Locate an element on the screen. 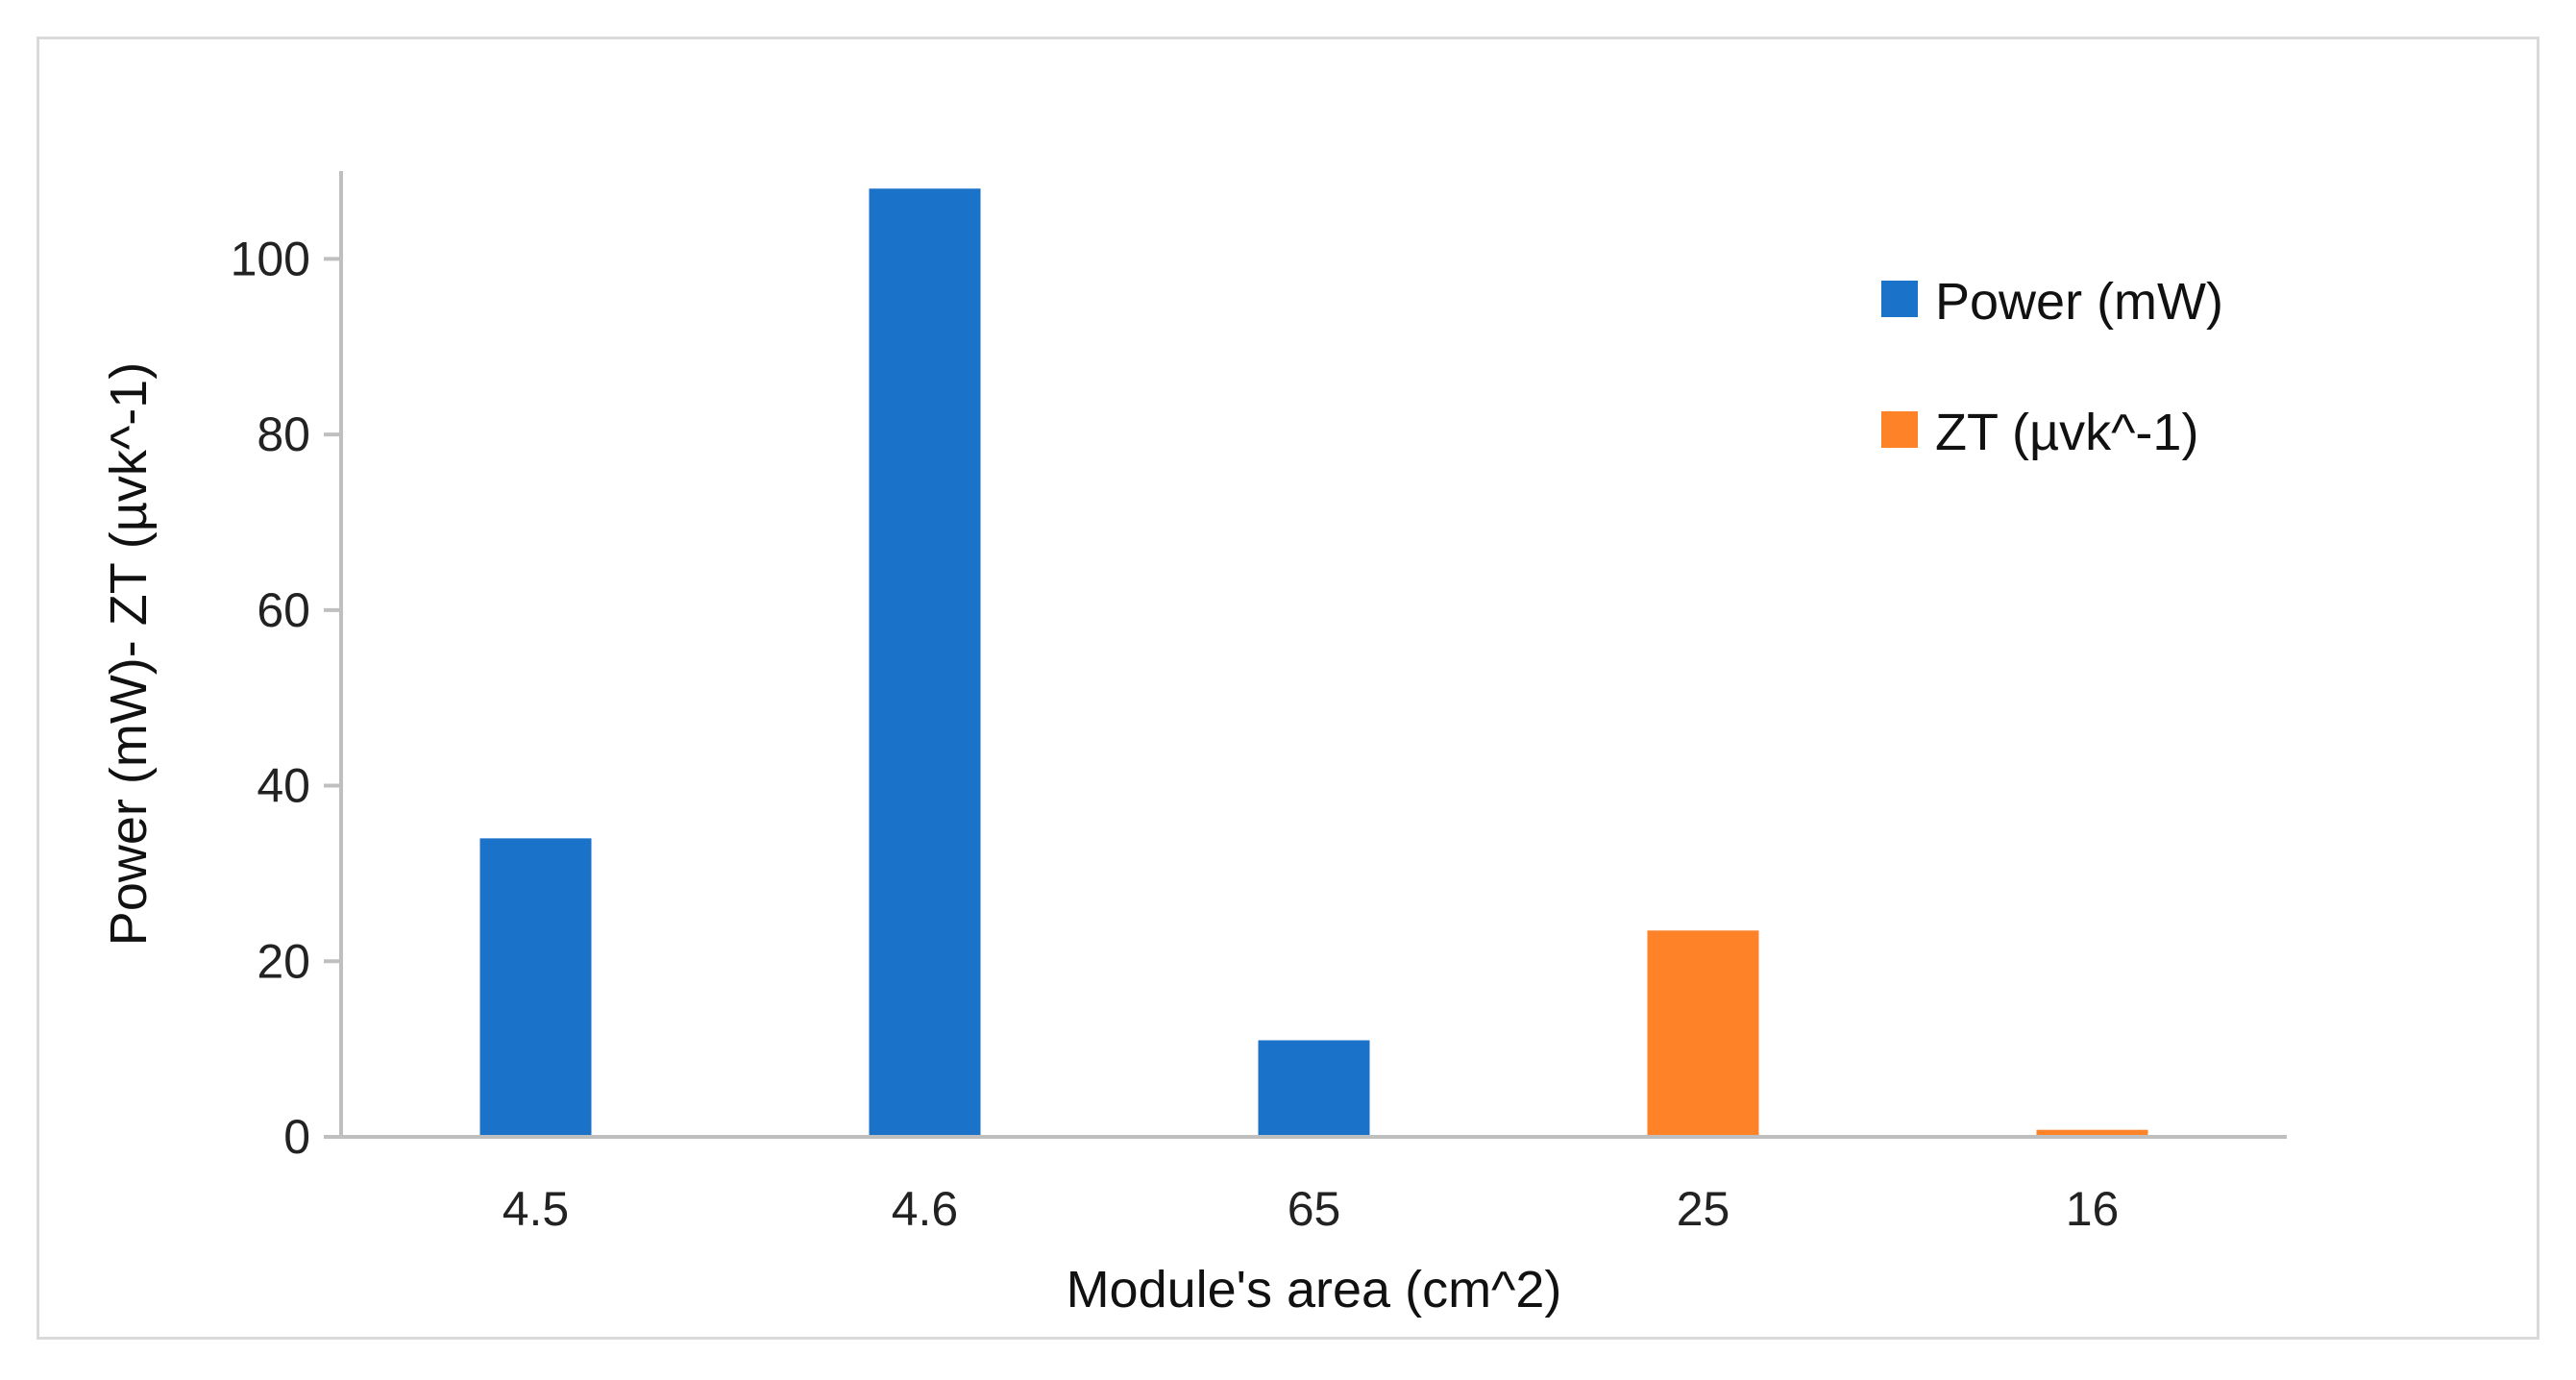 Image resolution: width=2576 pixels, height=1380 pixels. y-tick-label: 100 is located at coordinates (270, 258).